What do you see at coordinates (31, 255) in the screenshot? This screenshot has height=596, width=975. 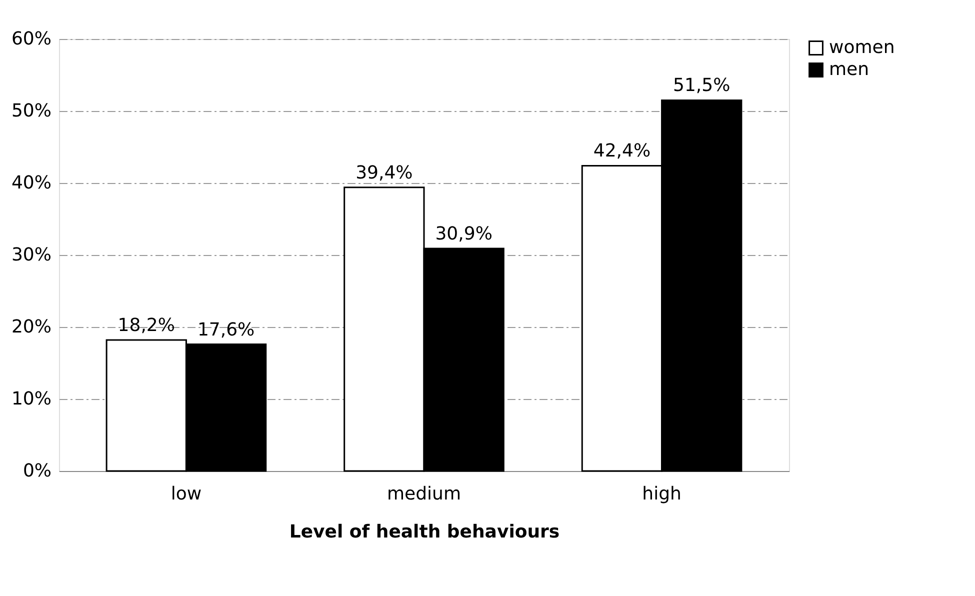 I see `y-tick-label: 30%` at bounding box center [31, 255].